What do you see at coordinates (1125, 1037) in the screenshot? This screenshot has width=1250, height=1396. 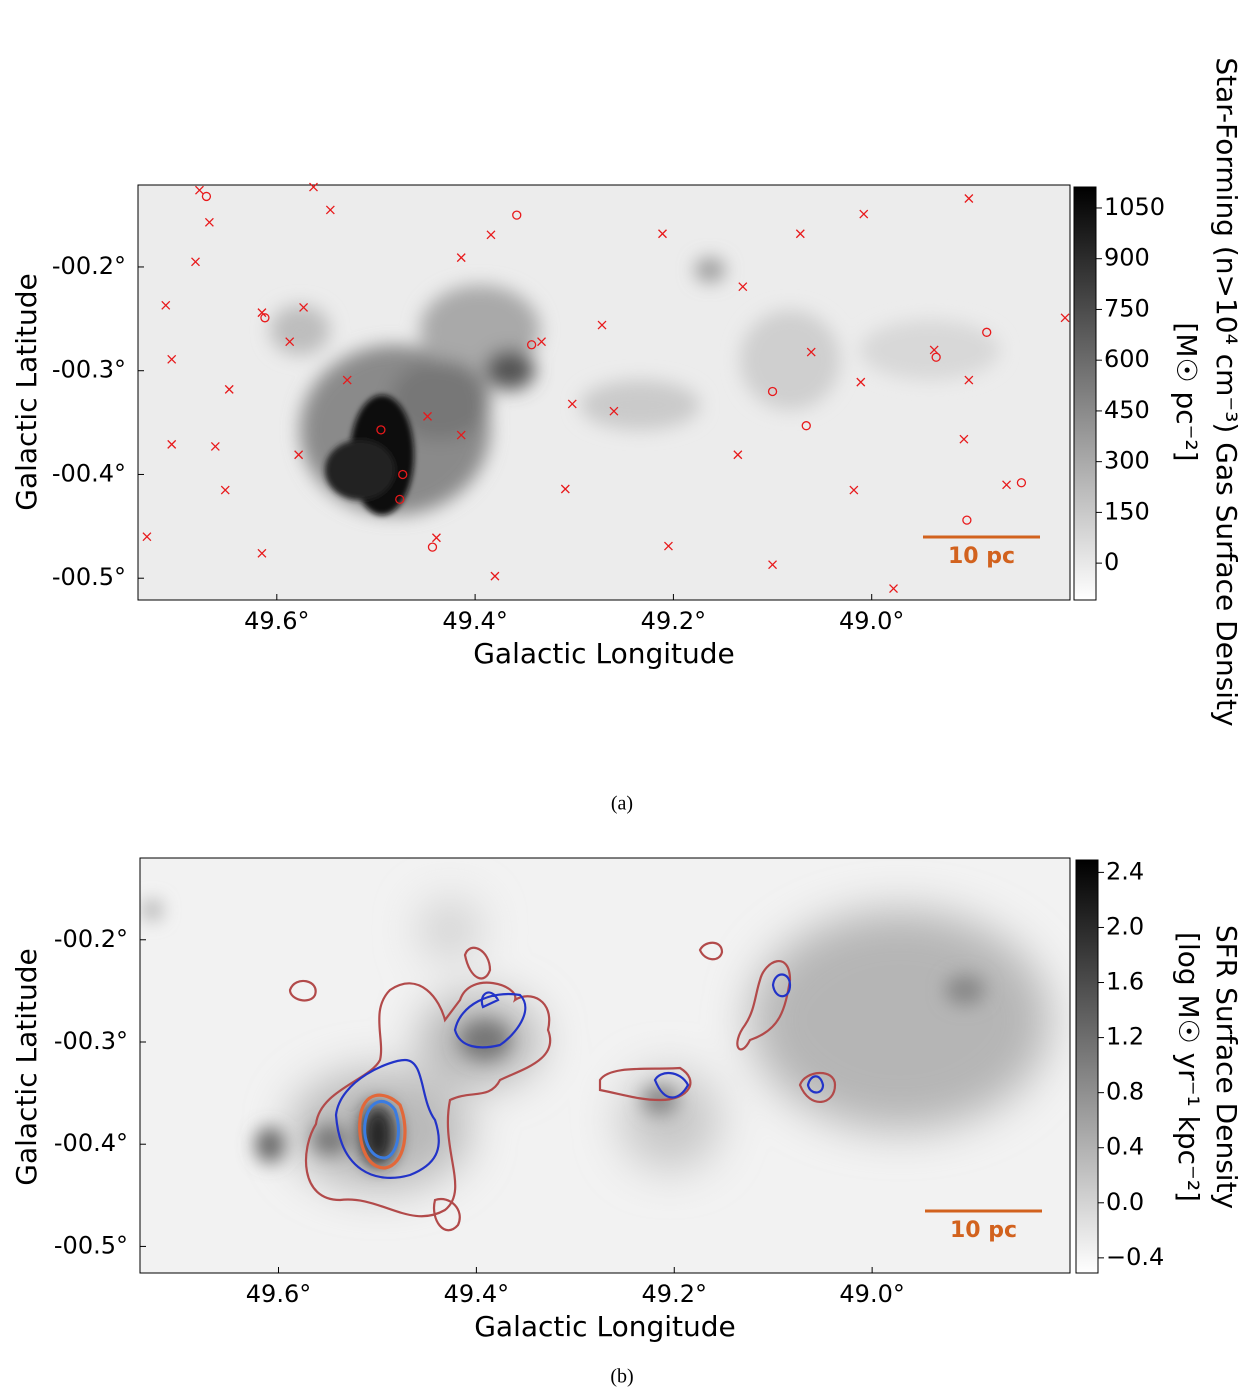 I see `colorbar-tick-label: 1.2` at bounding box center [1125, 1037].